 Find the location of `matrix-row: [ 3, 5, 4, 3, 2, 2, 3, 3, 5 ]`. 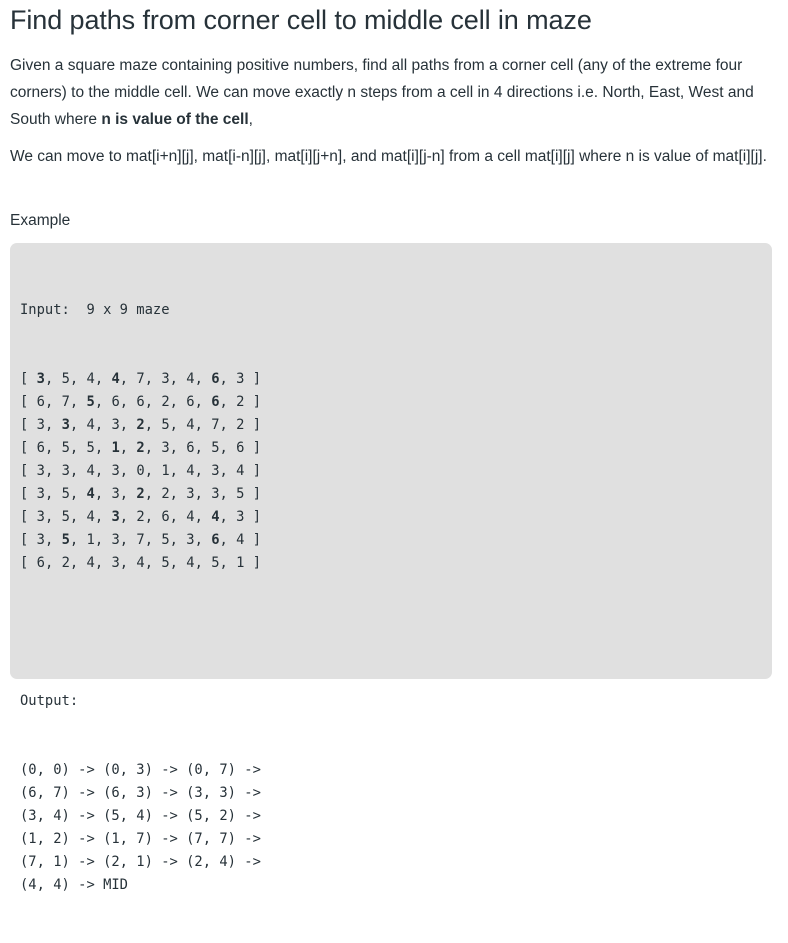

matrix-row: [ 3, 5, 4, 3, 2, 2, 3, 3, 5 ] is located at coordinates (141, 494).